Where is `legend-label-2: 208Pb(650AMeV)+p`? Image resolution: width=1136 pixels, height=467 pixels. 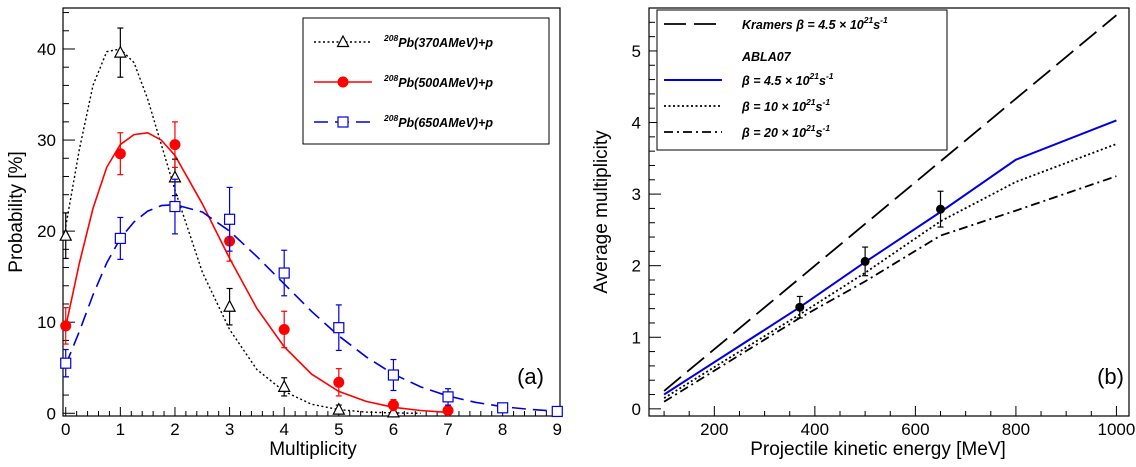 legend-label-2: 208Pb(650AMeV)+p is located at coordinates (438, 121).